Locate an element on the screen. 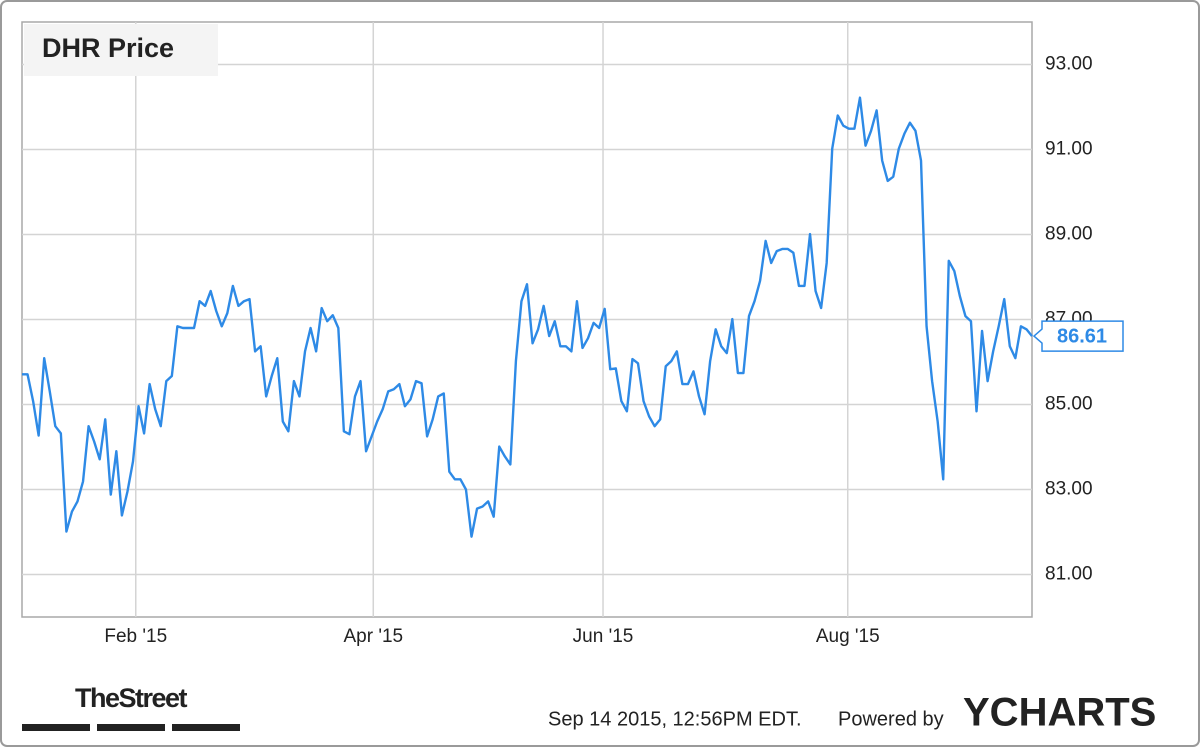  thestreet-logo: TheStreet is located at coordinates (131, 707).